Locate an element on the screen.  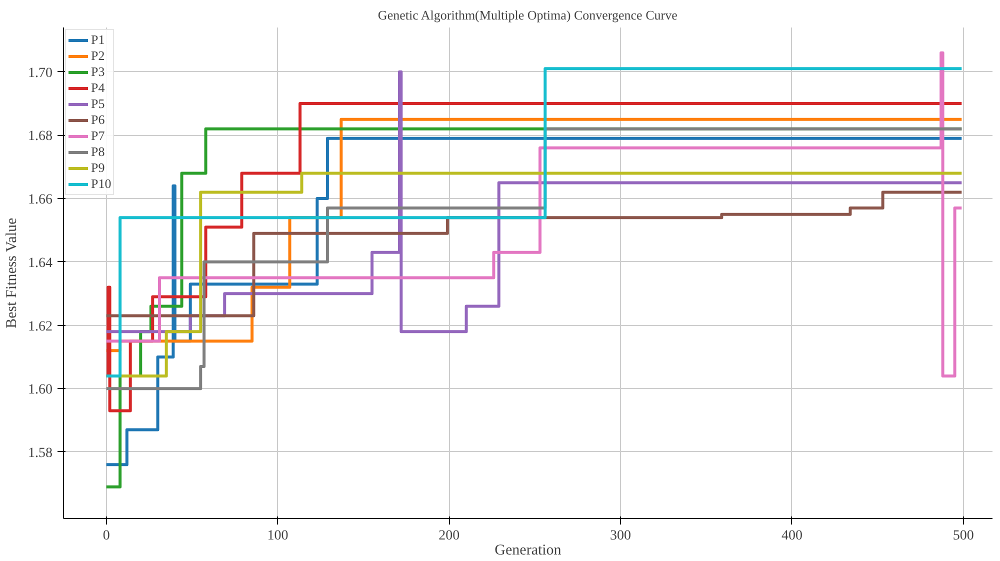
legend-label: P2 is located at coordinates (98, 56).